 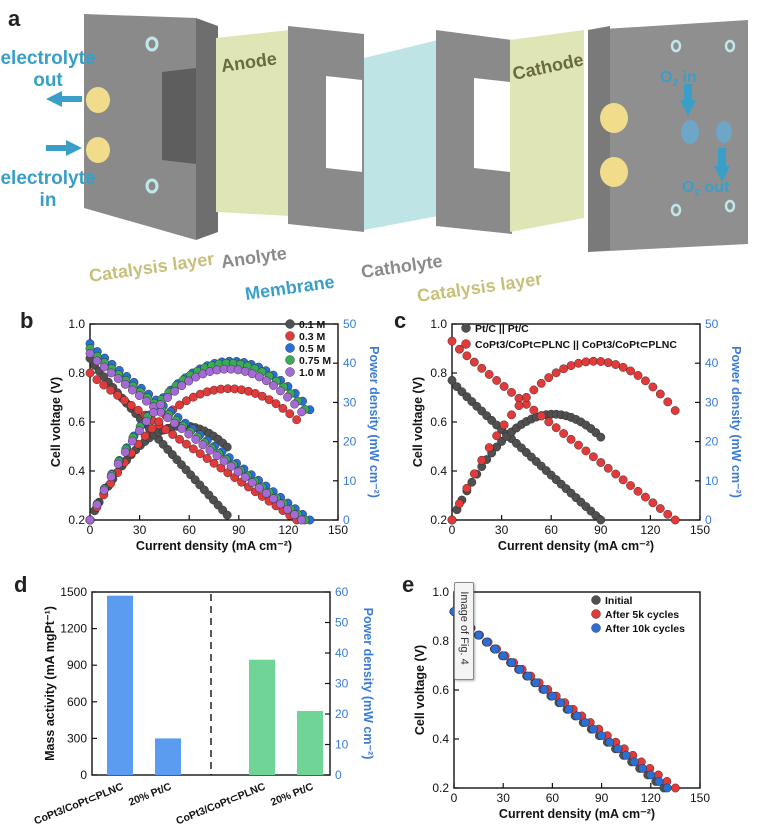 I want to click on y2-tick-label: 0, so click(x=338, y=775).